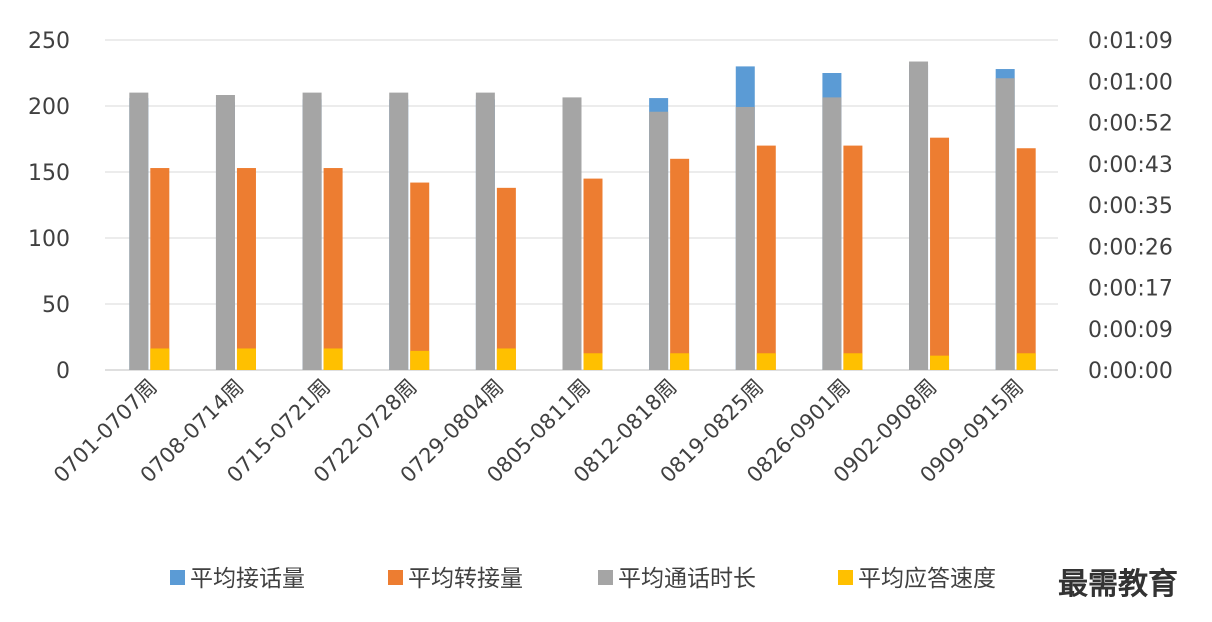  What do you see at coordinates (49, 41) in the screenshot?
I see `left-tick-label: 250` at bounding box center [49, 41].